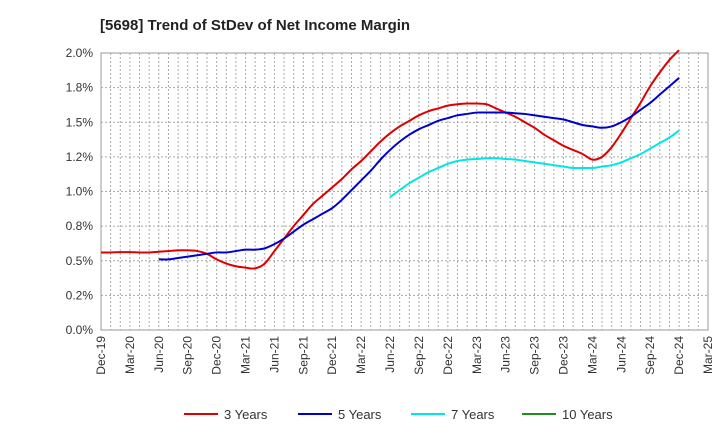 Image resolution: width=720 pixels, height=440 pixels. Describe the element at coordinates (477, 355) in the screenshot. I see `x-tick-label: Mar-23` at that location.